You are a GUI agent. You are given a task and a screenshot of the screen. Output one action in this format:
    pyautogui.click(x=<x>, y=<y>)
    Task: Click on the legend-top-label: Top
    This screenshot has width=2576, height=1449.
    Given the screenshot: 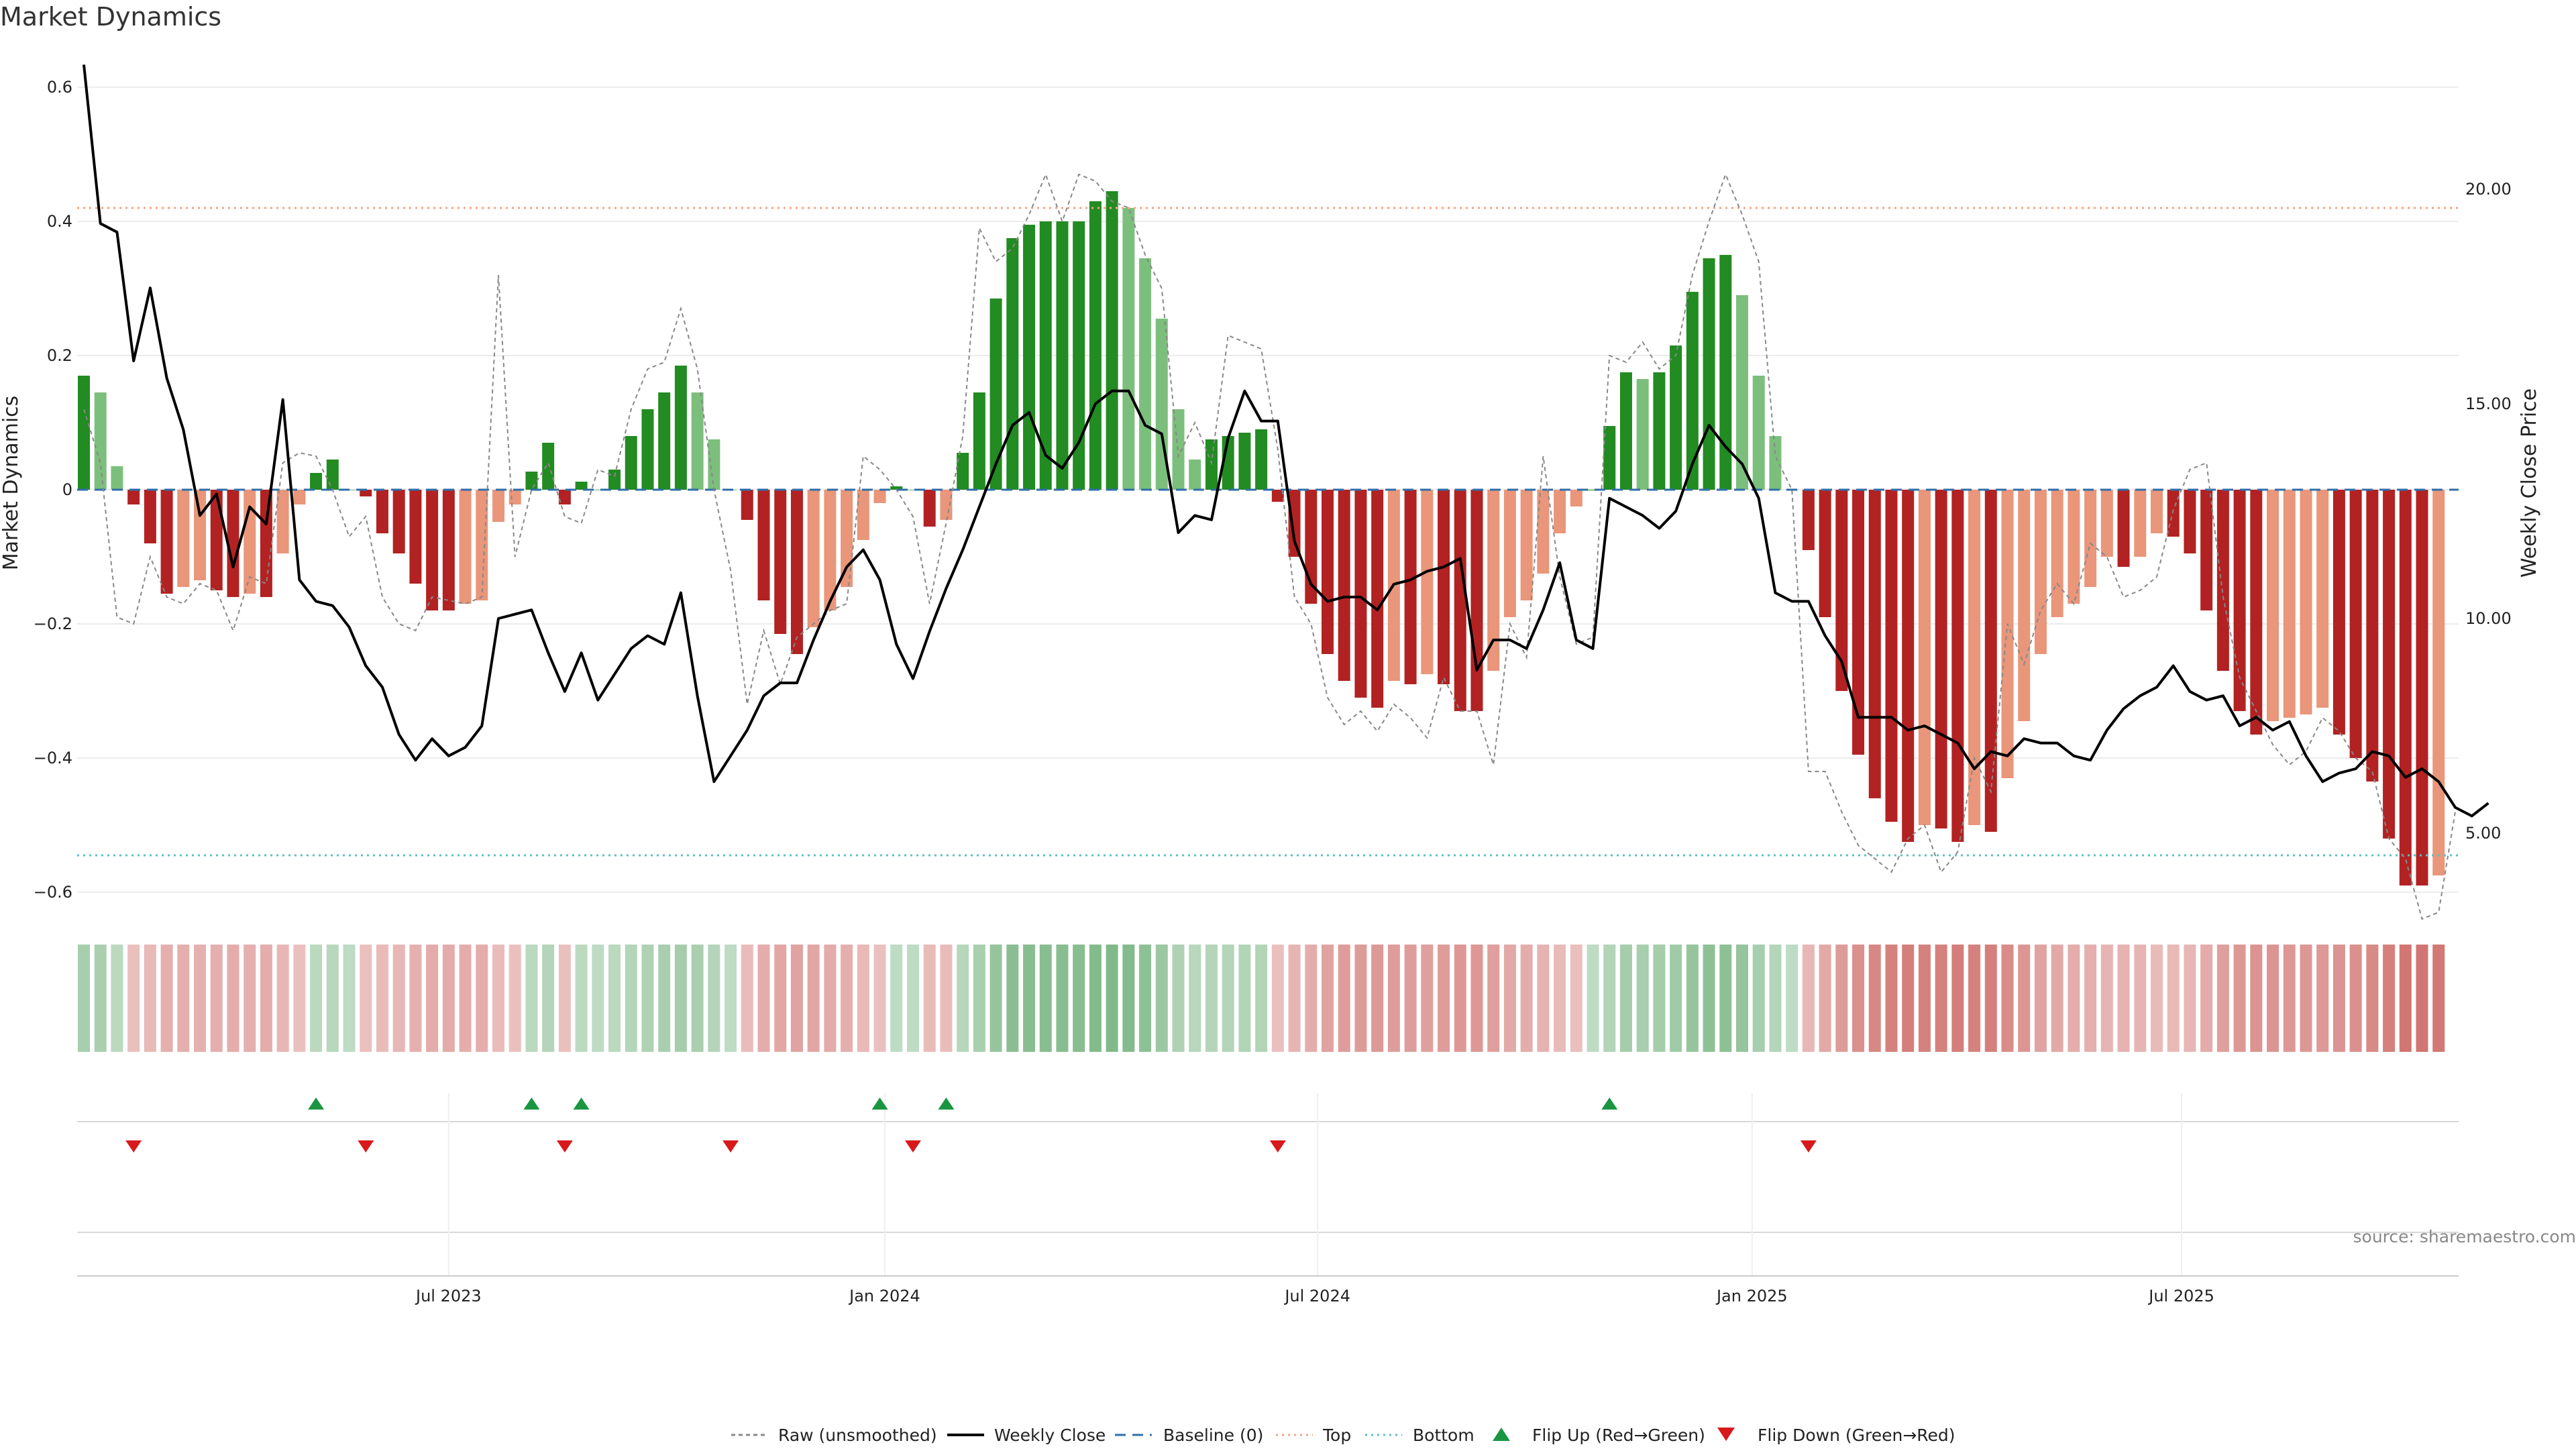 What is the action you would take?
    pyautogui.click(x=1336, y=1435)
    